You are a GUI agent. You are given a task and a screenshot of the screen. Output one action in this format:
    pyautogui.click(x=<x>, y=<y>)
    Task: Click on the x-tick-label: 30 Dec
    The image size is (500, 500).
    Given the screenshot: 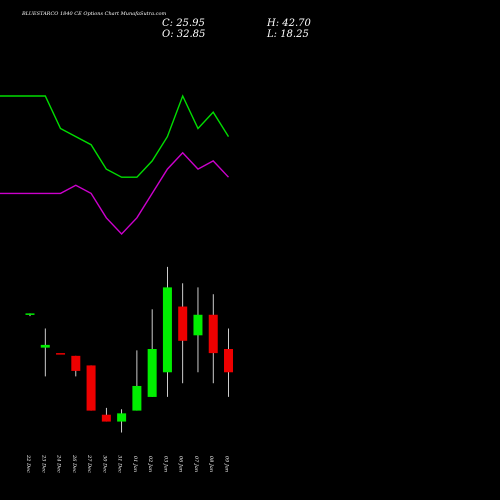 What is the action you would take?
    pyautogui.click(x=104, y=464)
    